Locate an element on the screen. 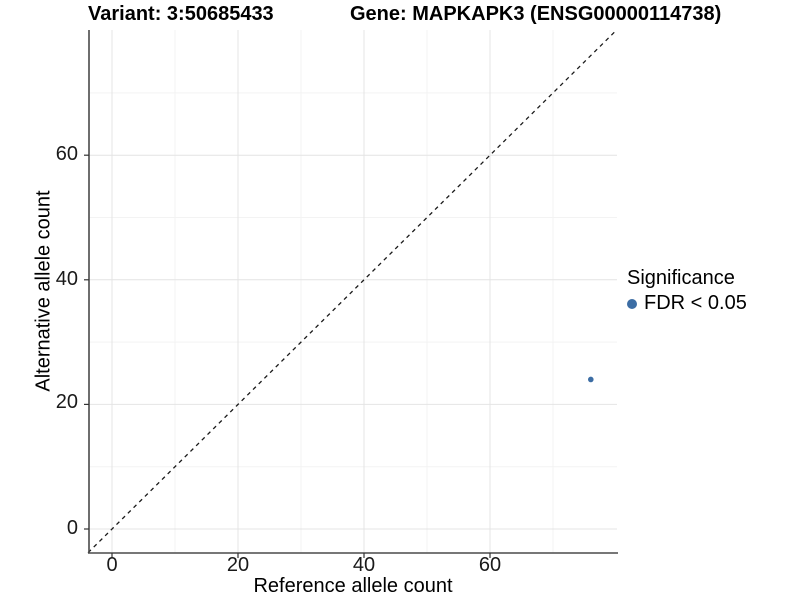 The width and height of the screenshot is (800, 600). legend-item-fdr: FDR < 0.05 is located at coordinates (687, 303).